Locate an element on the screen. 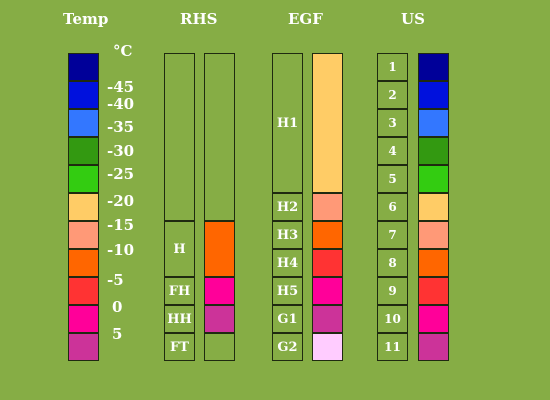  rhs-header: RHS is located at coordinates (199, 19).